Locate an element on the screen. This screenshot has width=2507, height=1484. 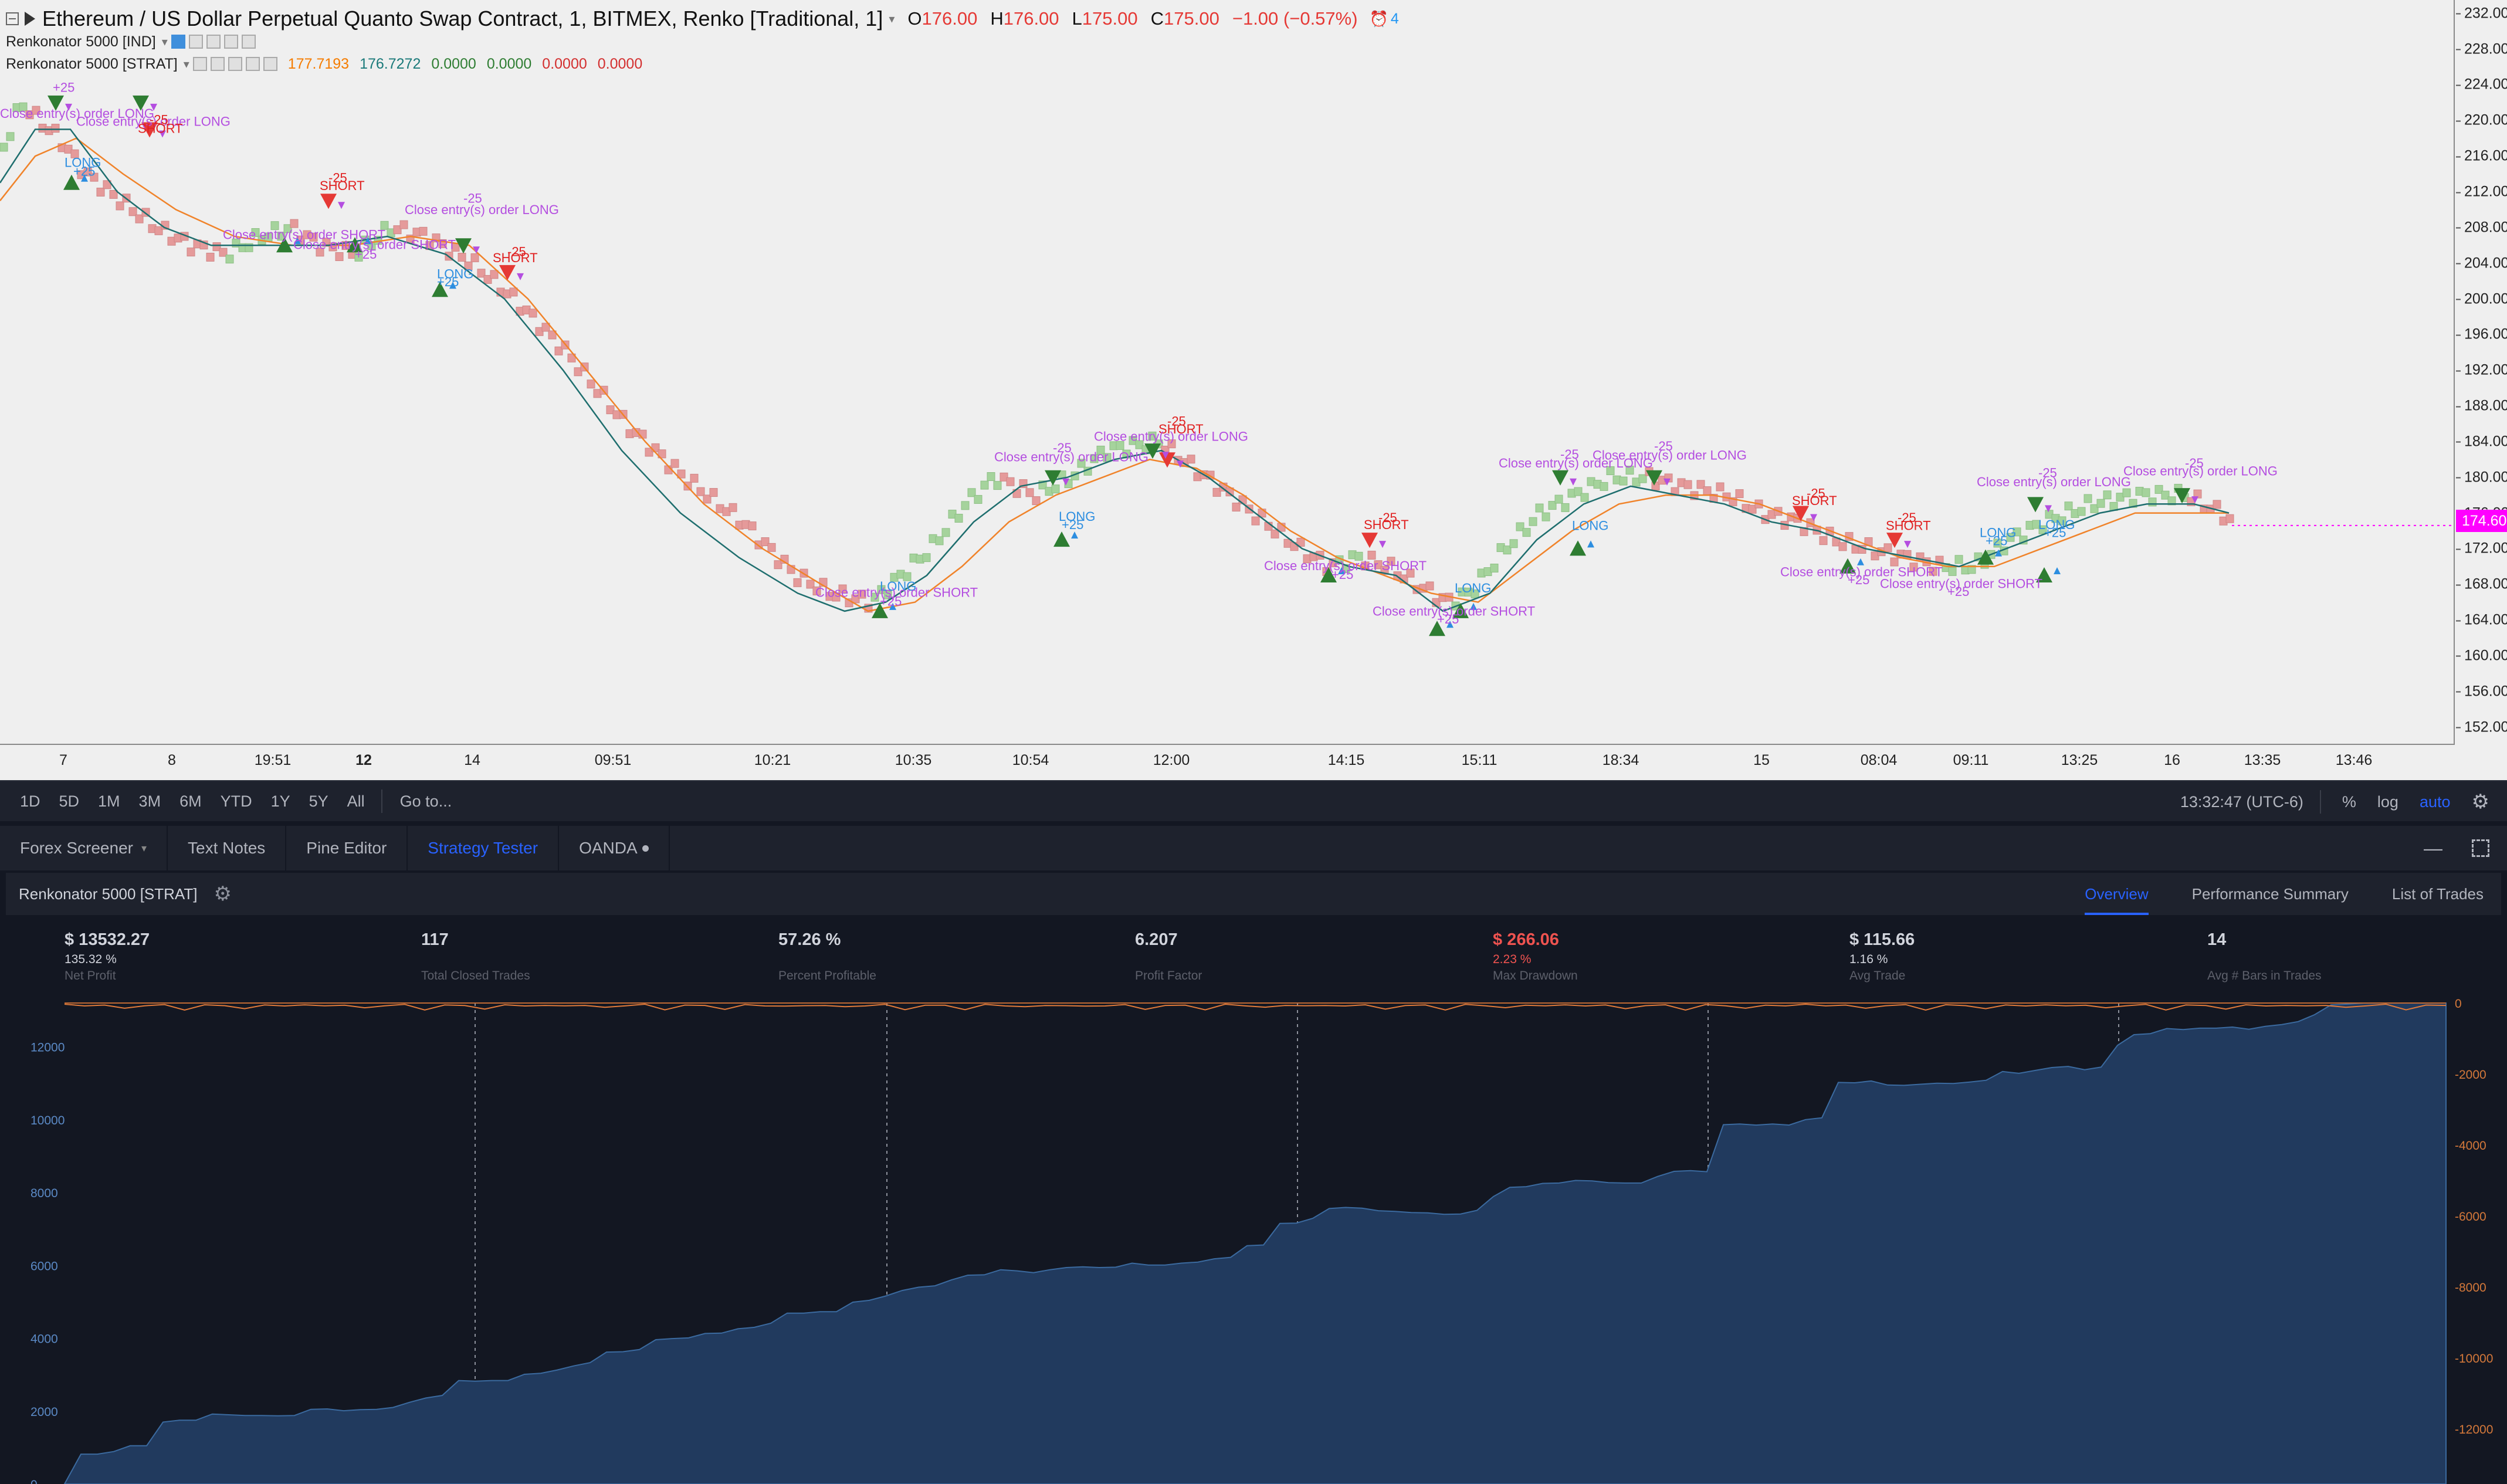
price-tick-label: 228.00 is located at coordinates (2481, 48).